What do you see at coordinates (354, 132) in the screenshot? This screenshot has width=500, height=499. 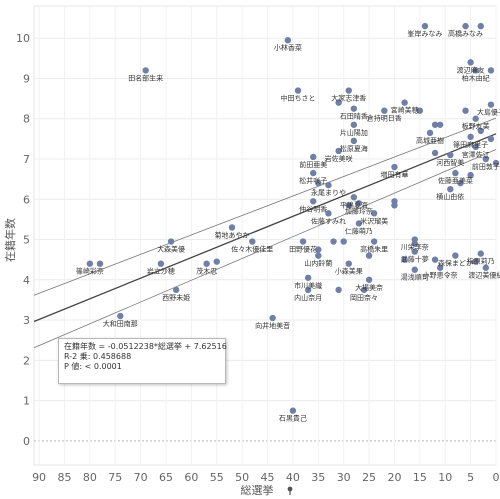 I see `point-label: 片山陽加` at bounding box center [354, 132].